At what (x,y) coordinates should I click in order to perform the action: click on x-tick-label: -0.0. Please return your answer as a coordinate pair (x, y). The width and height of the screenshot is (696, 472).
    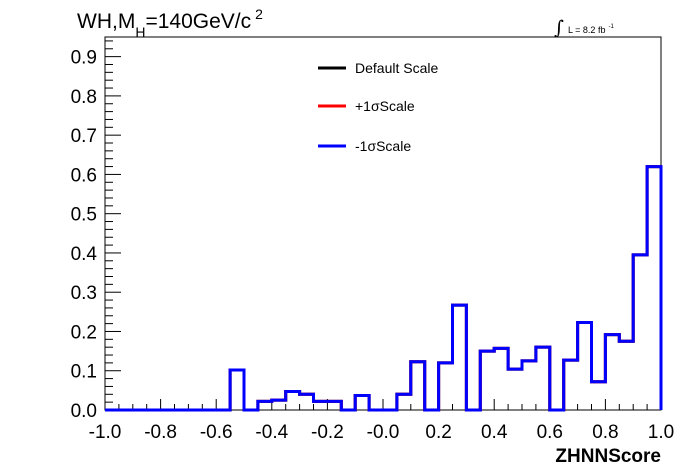
    Looking at the image, I should click on (383, 432).